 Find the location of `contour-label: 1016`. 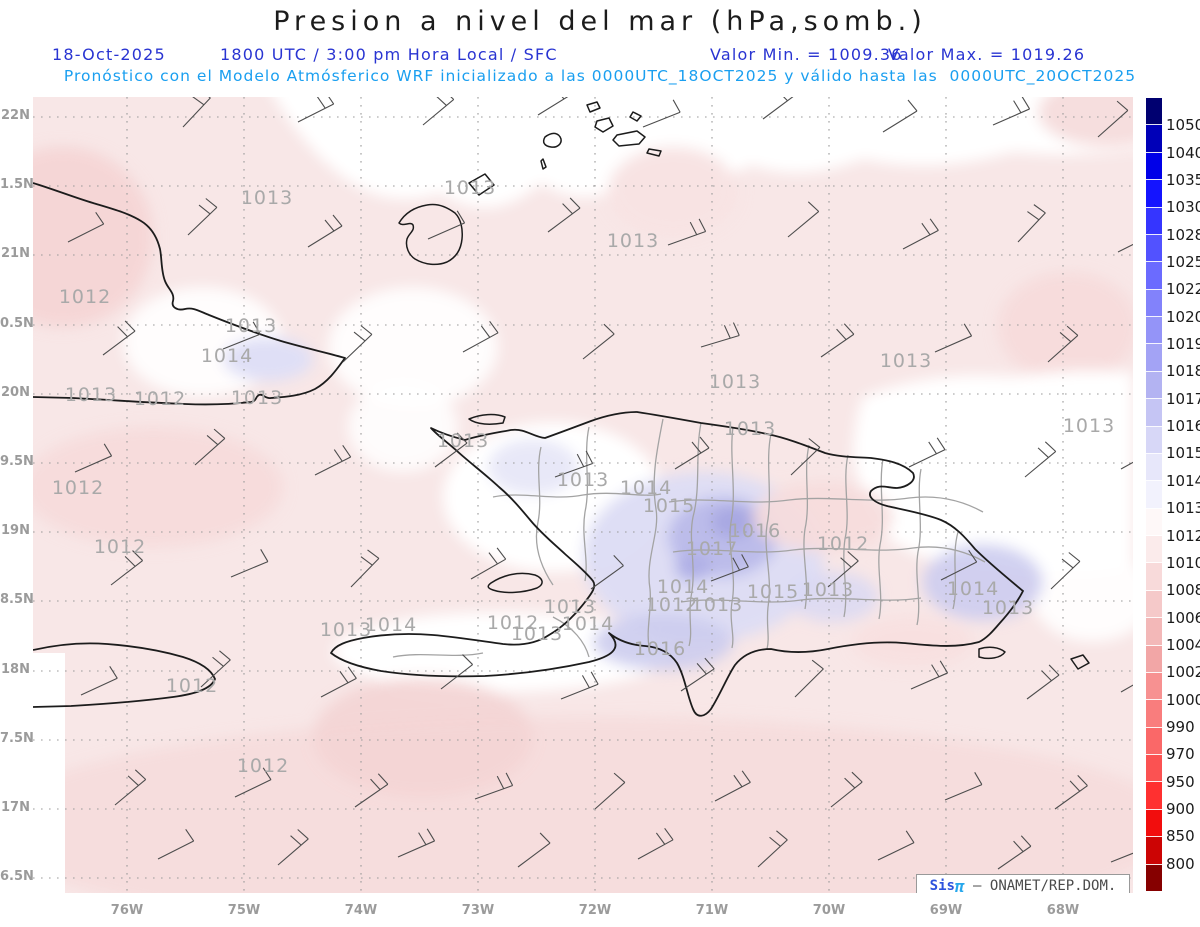

contour-label: 1016 is located at coordinates (660, 649).